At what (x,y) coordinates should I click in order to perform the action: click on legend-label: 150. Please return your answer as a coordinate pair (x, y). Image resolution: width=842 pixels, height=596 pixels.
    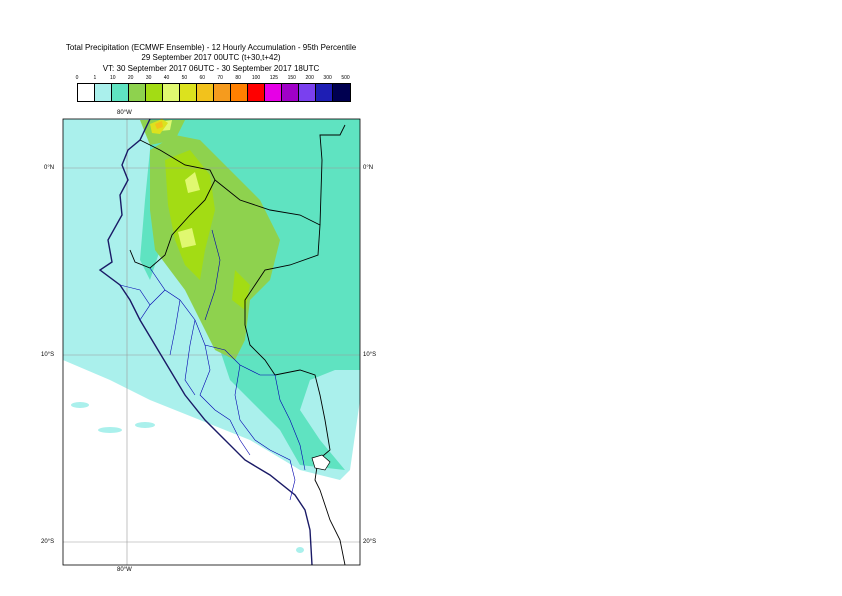
    Looking at the image, I should click on (291, 78).